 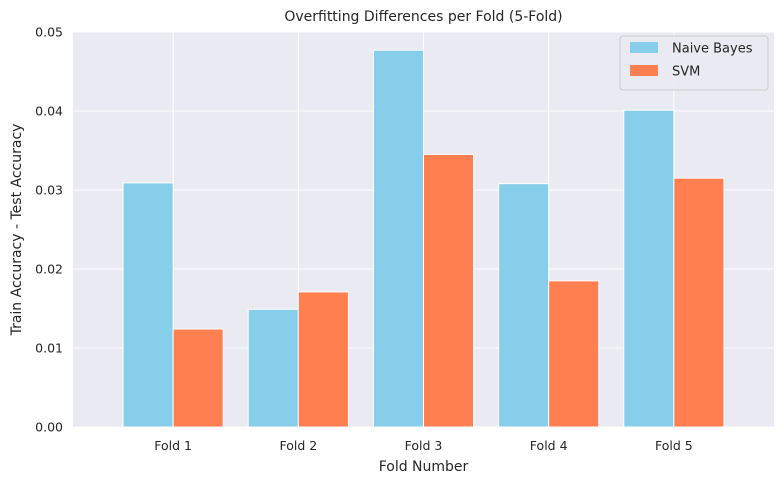 I want to click on legend-label-naive-bayes: Naive Bayes, so click(x=712, y=49).